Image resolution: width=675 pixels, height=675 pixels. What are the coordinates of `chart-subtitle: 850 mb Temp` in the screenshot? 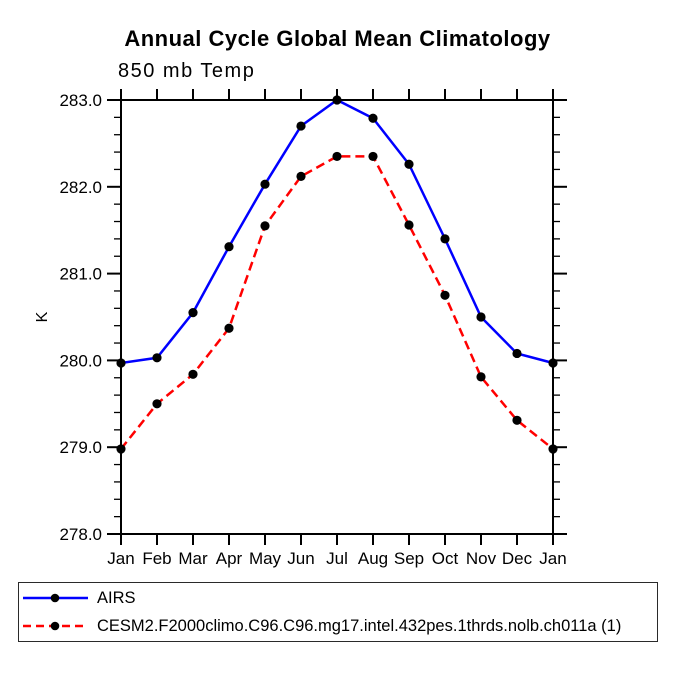 It's located at (187, 71).